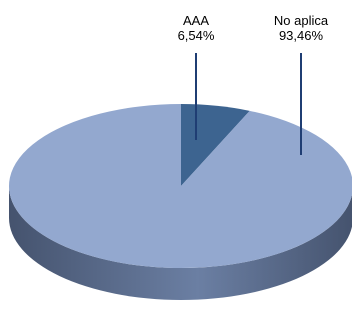  Describe the element at coordinates (301, 20) in the screenshot. I see `slice-category-no-aplica: No aplica` at that location.